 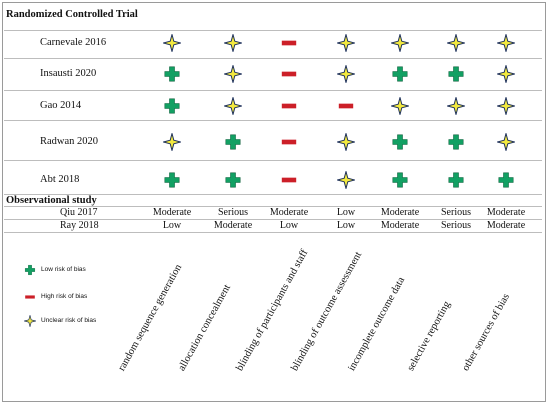 I want to click on legend-label: Low risk of bias, so click(x=63, y=269).